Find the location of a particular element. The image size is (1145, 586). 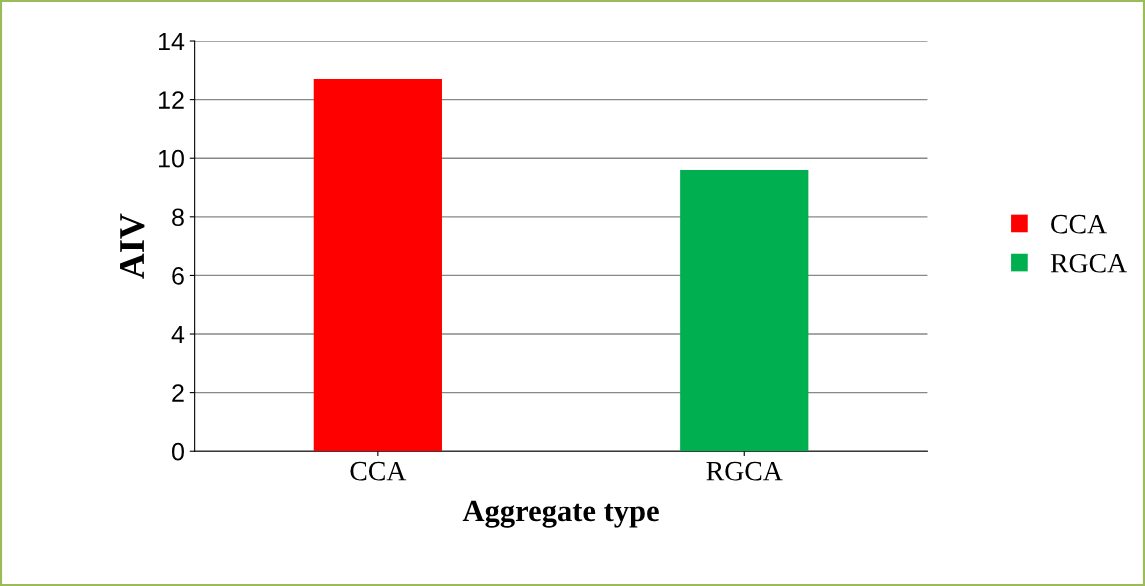

y-tick-label: 2 is located at coordinates (178, 393).